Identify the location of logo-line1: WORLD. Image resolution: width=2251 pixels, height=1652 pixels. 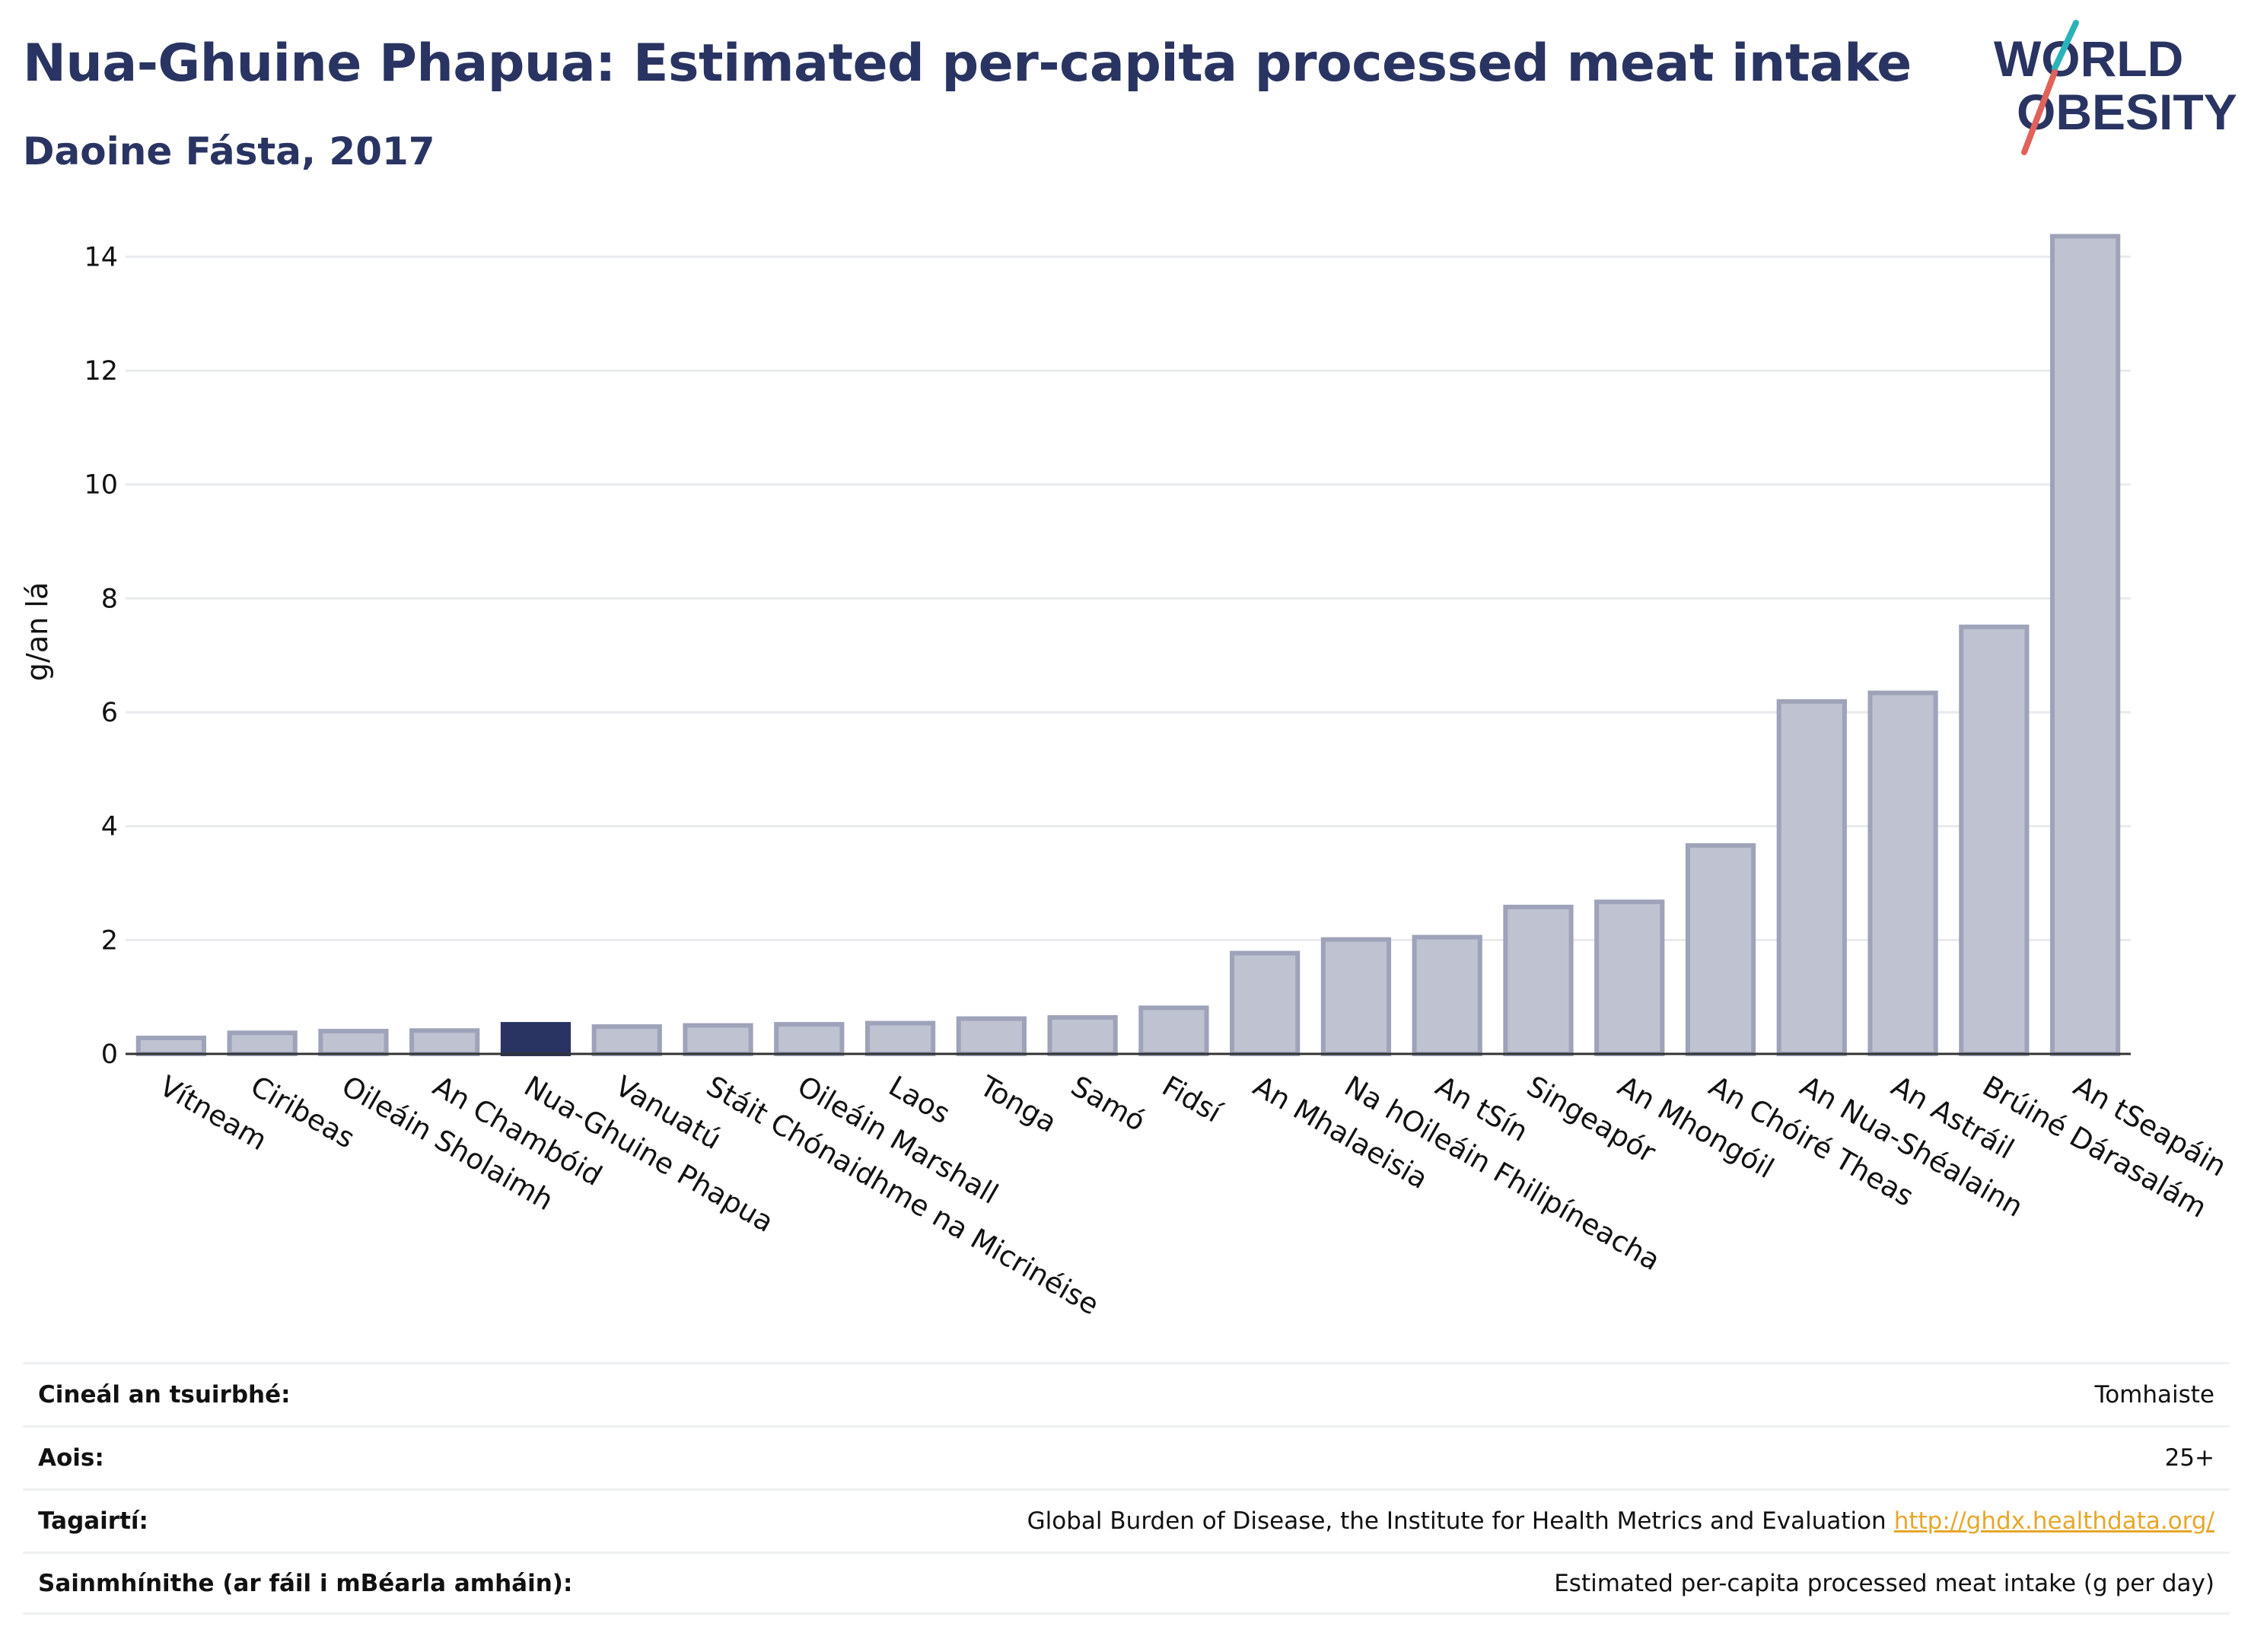
(2088, 58).